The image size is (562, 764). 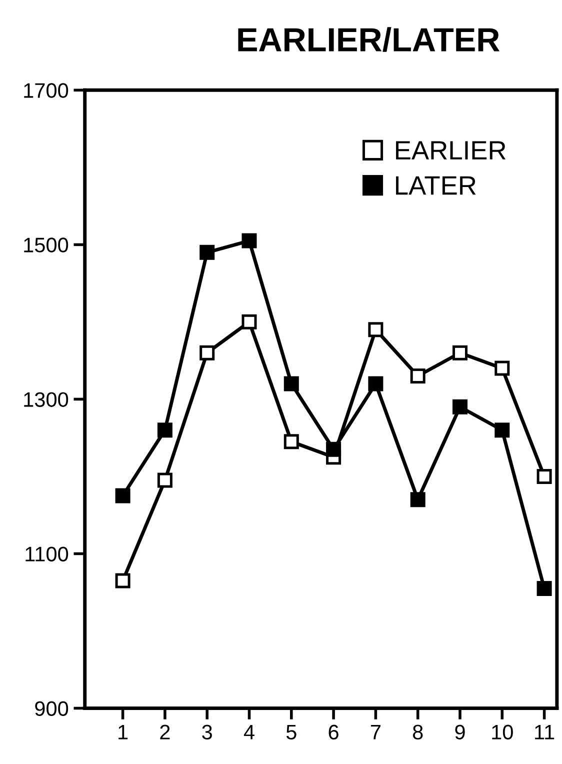 I want to click on x-tick-label: 6, so click(x=333, y=732).